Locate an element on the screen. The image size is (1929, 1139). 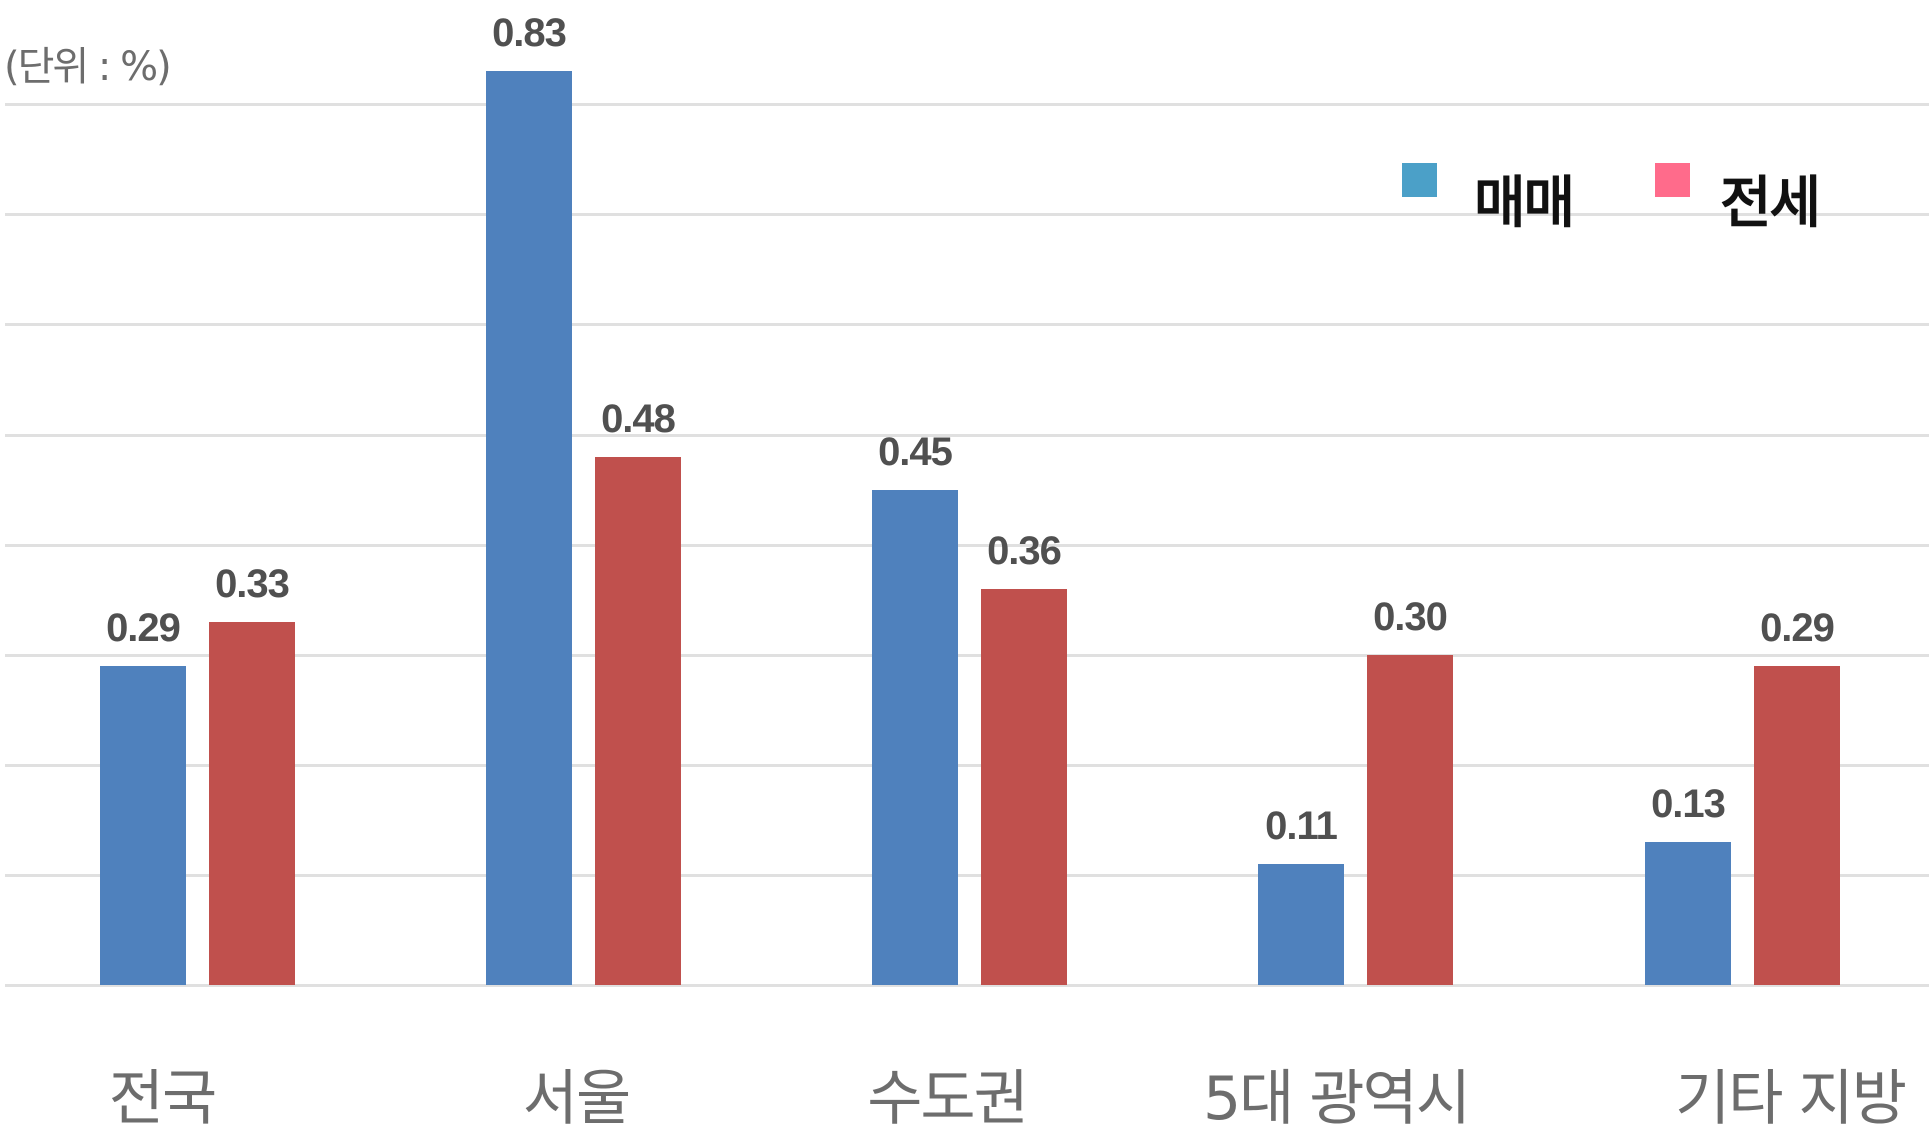
data-label: 0.11 is located at coordinates (1301, 826).